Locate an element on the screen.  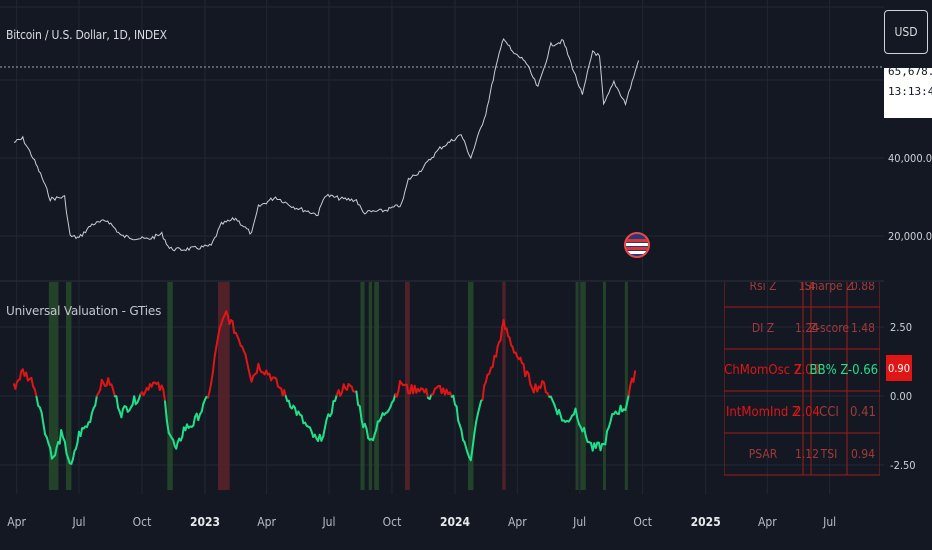
table-cell: ChMomOsc Z is located at coordinates (763, 370).